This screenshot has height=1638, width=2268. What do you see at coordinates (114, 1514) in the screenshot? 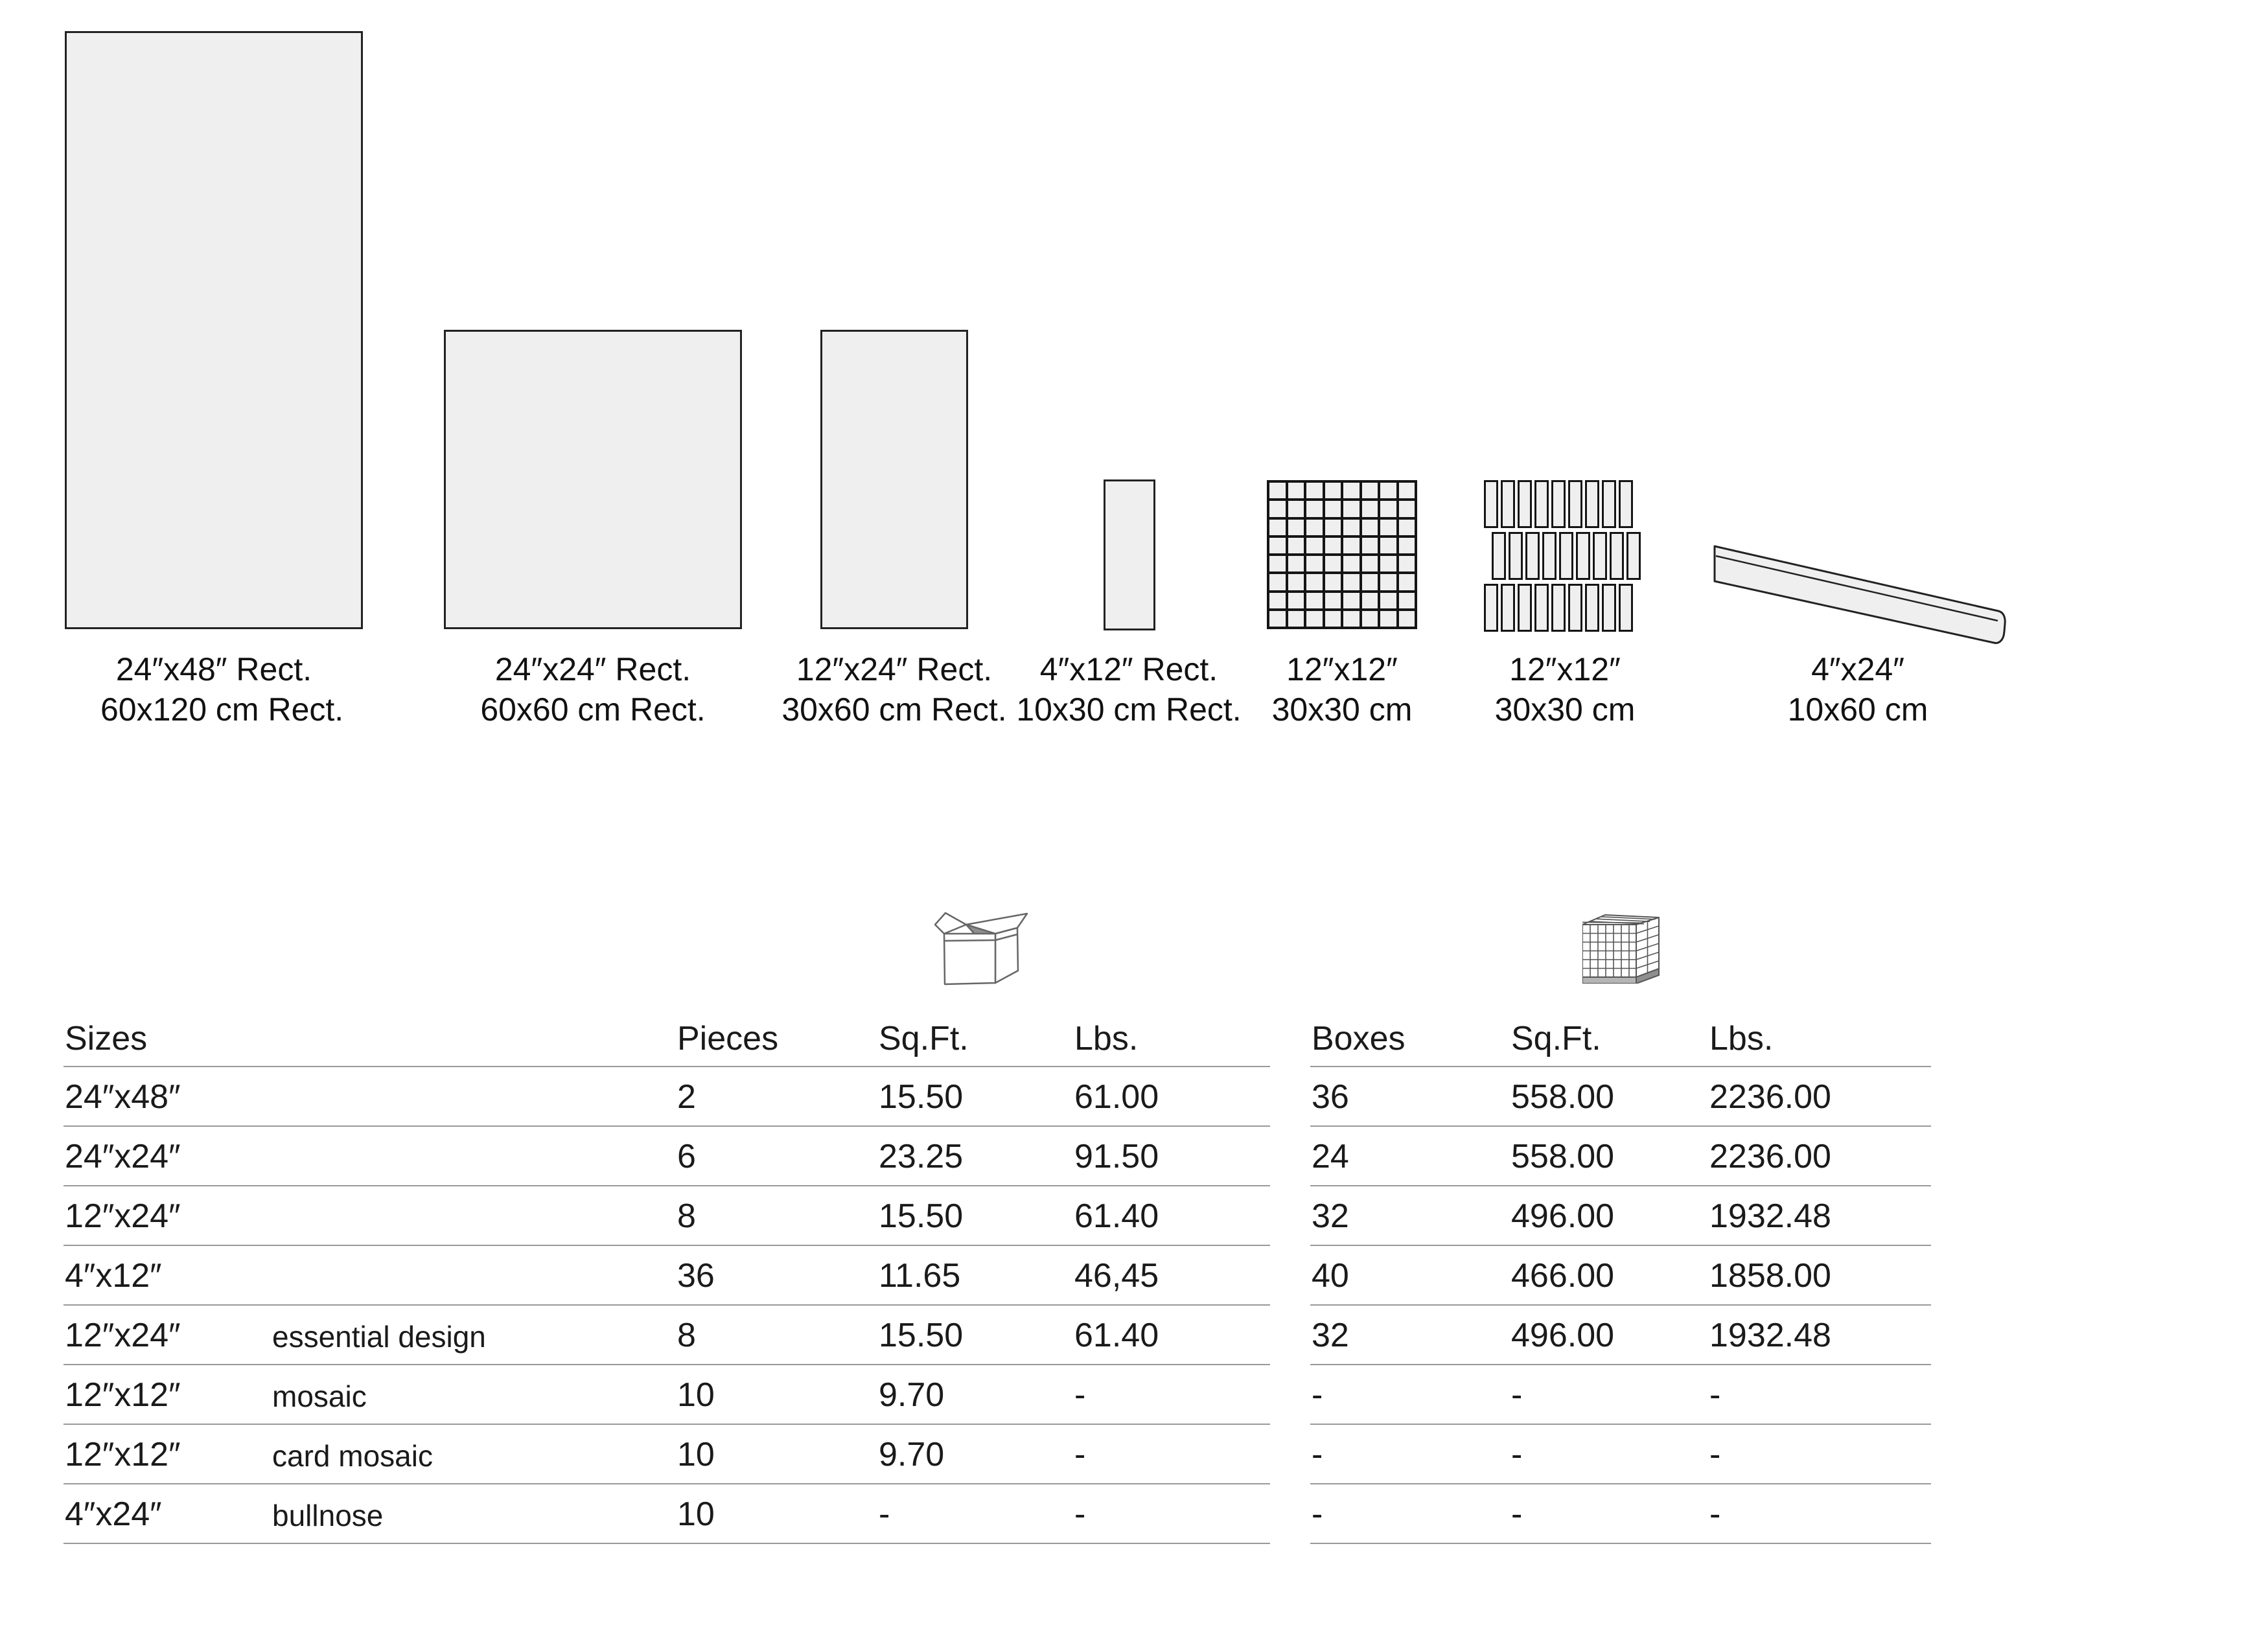
I see `cell-size: 4″x24″` at bounding box center [114, 1514].